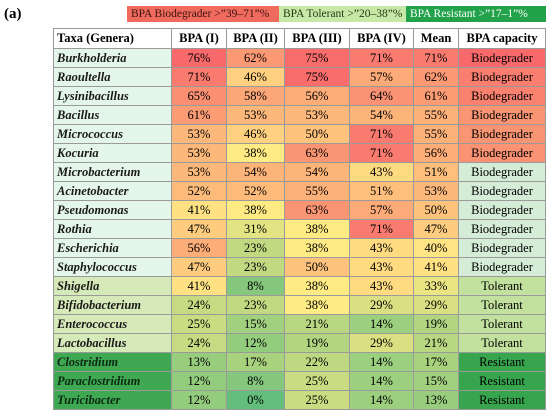 The height and width of the screenshot is (417, 550). I want to click on header-bpa-3: BPA (III), so click(317, 38).